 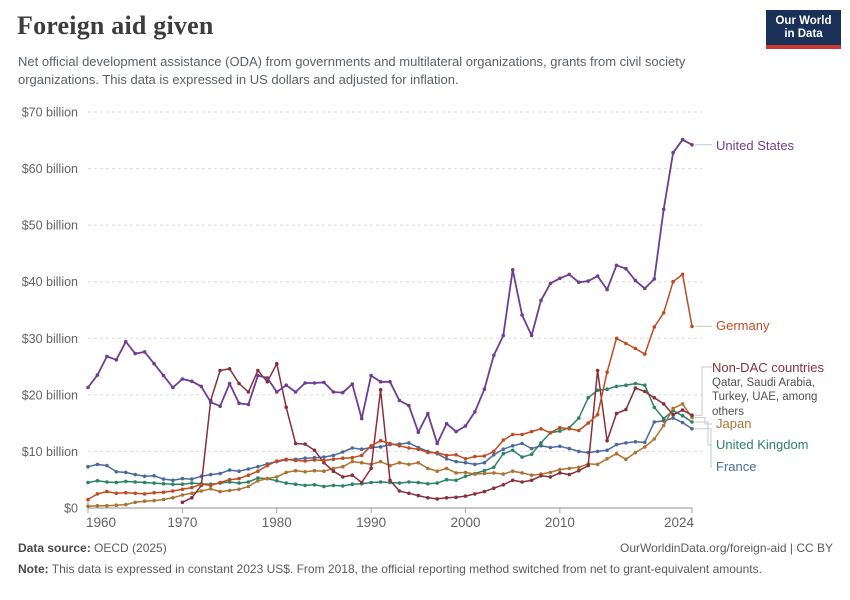 What do you see at coordinates (115, 25) in the screenshot?
I see `page-title: Foreign aid given` at bounding box center [115, 25].